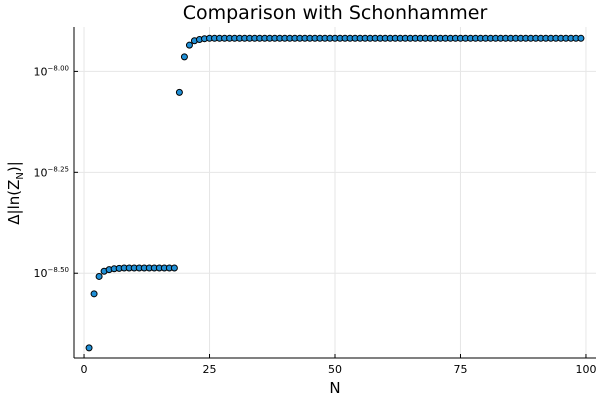 Image resolution: width=600 pixels, height=400 pixels. I want to click on y-tick-label: 10−8.25, so click(51, 172).